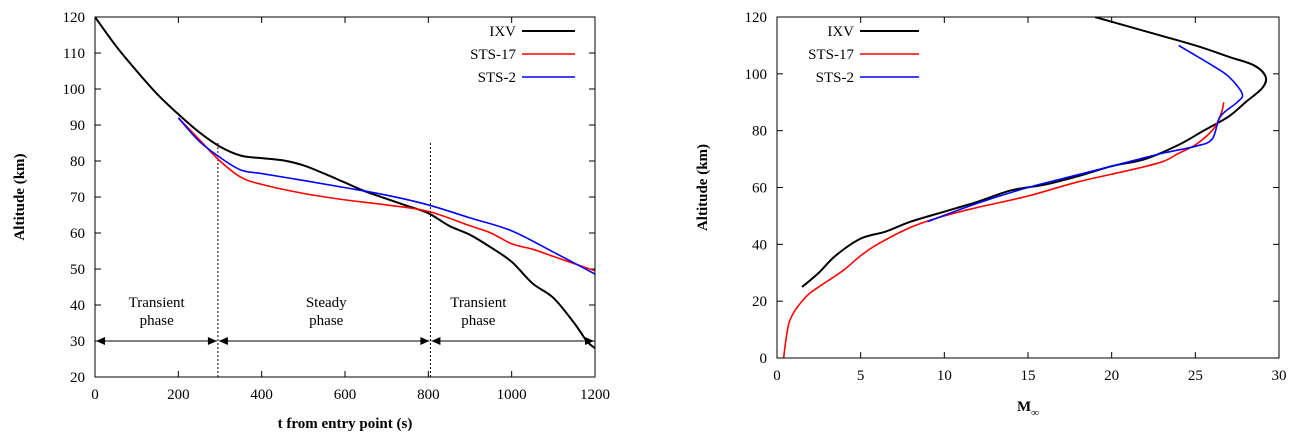  Describe the element at coordinates (345, 395) in the screenshot. I see `x-tick-label: 600` at that location.